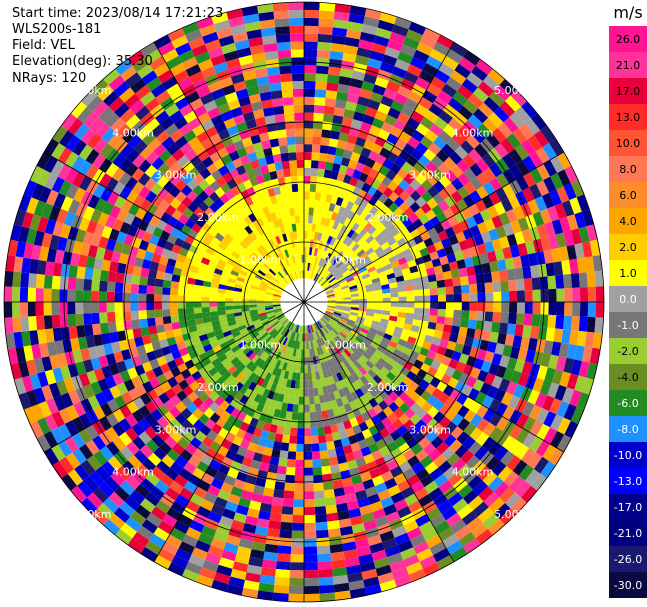 The height and width of the screenshot is (607, 647). I want to click on colorbar-tick-label: 2.0, so click(628, 247).